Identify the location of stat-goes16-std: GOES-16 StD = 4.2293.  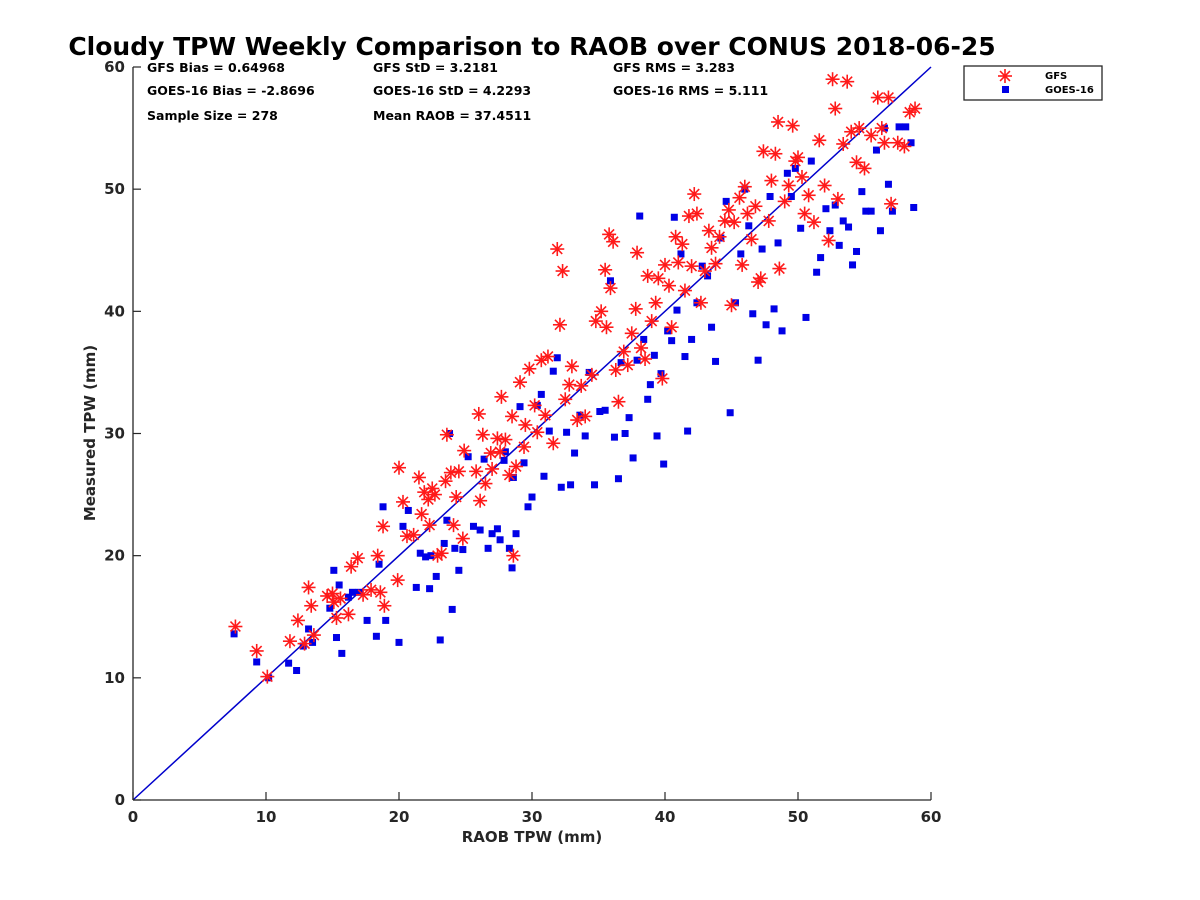
(452, 90).